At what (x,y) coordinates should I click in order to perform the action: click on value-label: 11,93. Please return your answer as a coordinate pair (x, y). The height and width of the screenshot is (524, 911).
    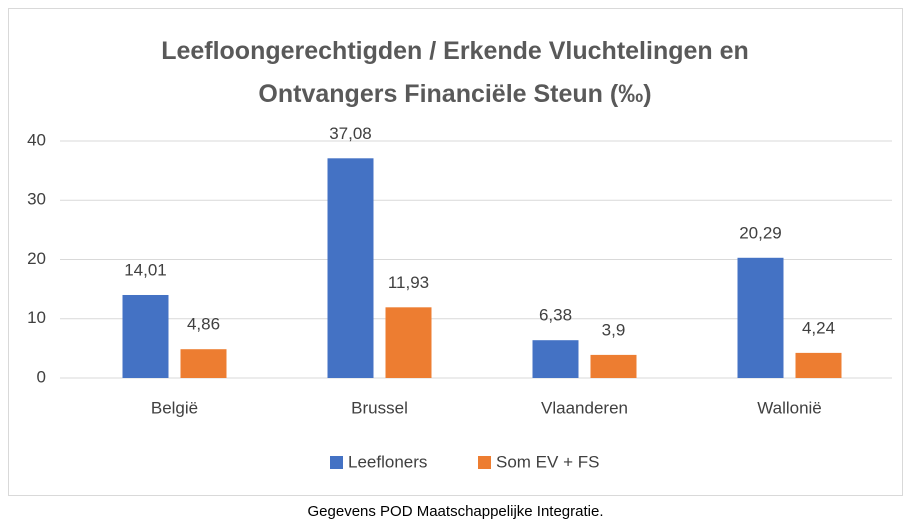
    Looking at the image, I should click on (408, 282).